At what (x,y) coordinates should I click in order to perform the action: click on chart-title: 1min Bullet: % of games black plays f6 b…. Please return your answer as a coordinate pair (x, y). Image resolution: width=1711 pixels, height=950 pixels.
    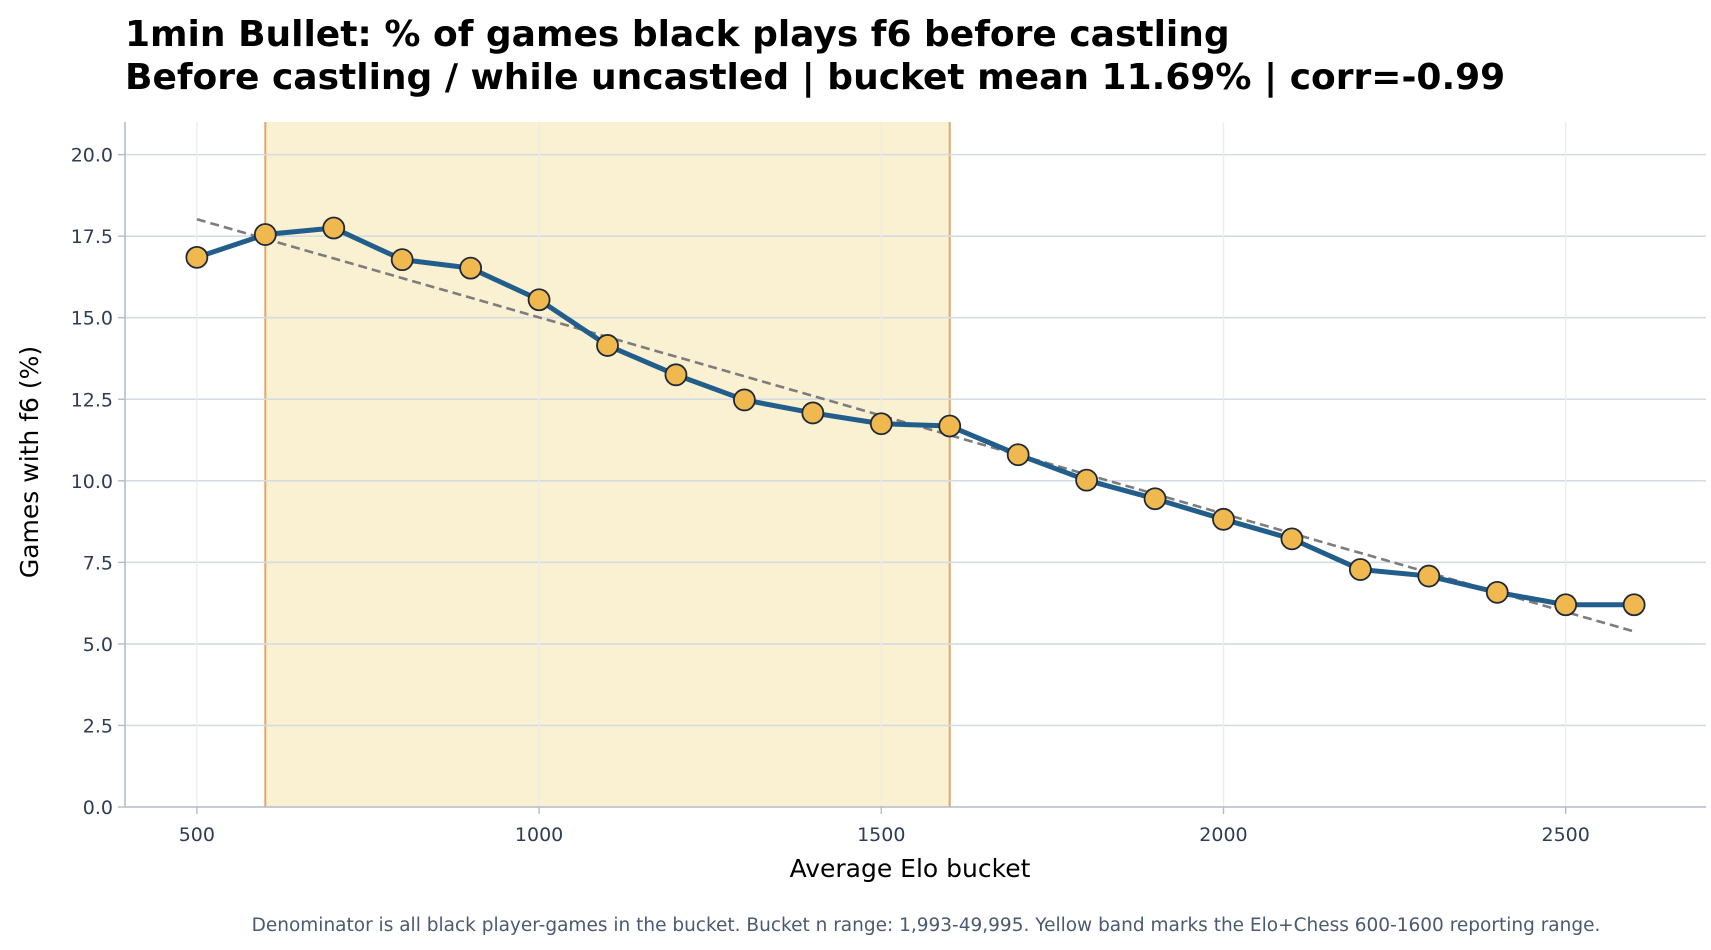
    Looking at the image, I should click on (677, 34).